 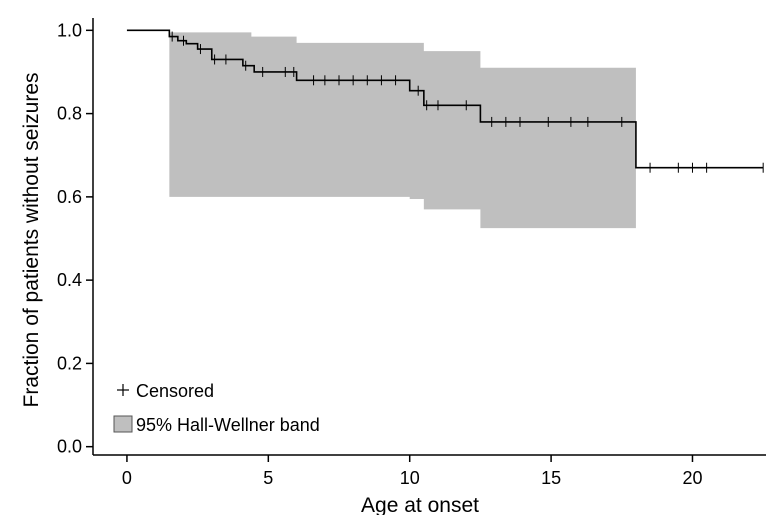 What do you see at coordinates (268, 478) in the screenshot?
I see `x-tick-label: 5` at bounding box center [268, 478].